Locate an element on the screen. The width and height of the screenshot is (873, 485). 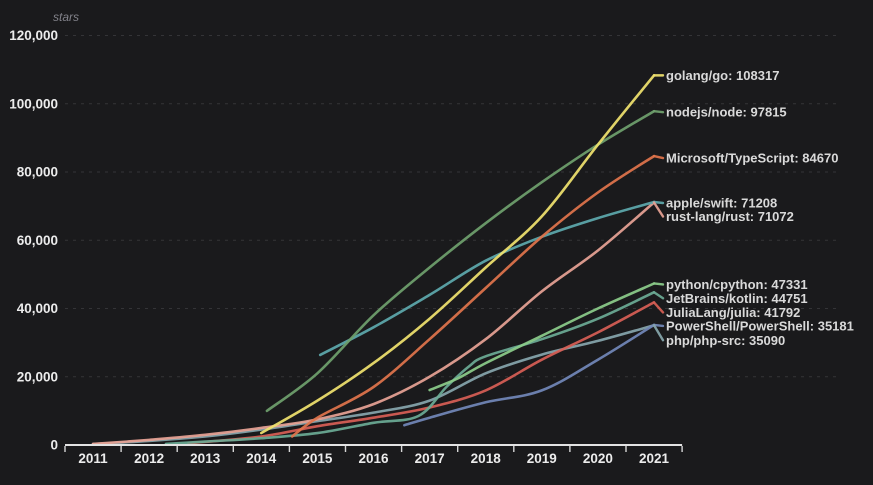
series-line-powershell-powershell is located at coordinates (529, 375).